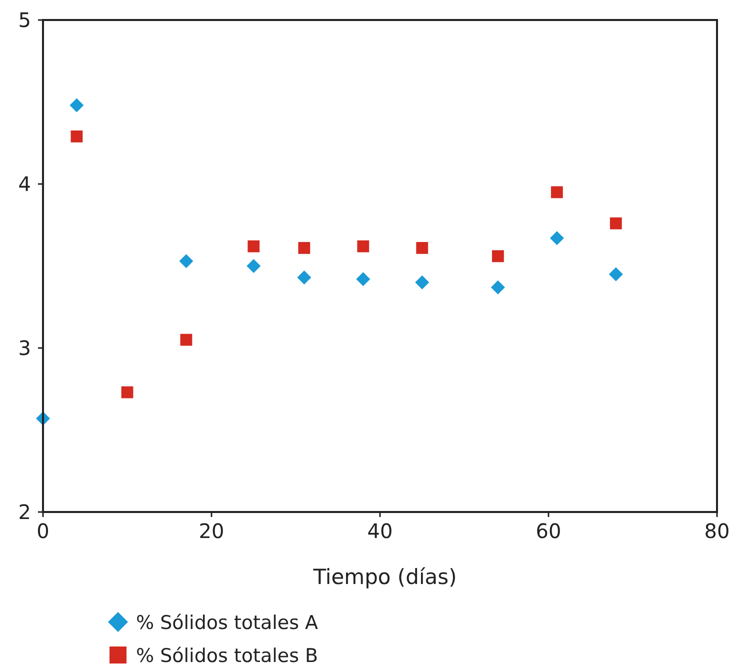 Image resolution: width=742 pixels, height=672 pixels. Describe the element at coordinates (43, 531) in the screenshot. I see `x-tick-label: 0` at that location.